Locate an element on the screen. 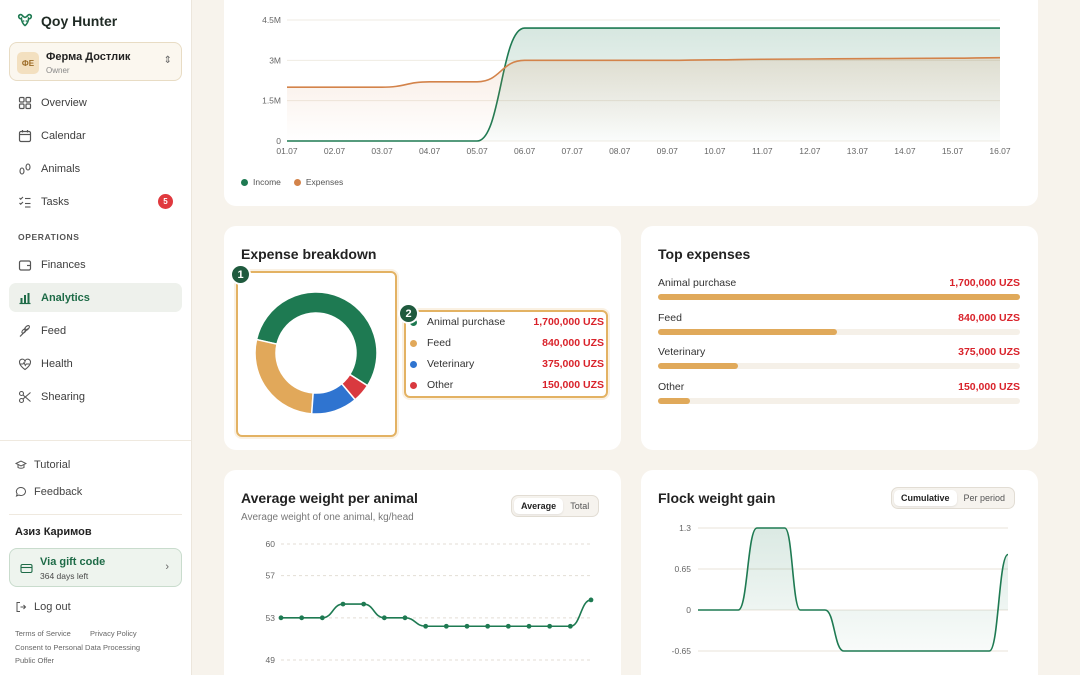 Image resolution: width=1080 pixels, height=675 pixels. series-line is located at coordinates (643, 72).